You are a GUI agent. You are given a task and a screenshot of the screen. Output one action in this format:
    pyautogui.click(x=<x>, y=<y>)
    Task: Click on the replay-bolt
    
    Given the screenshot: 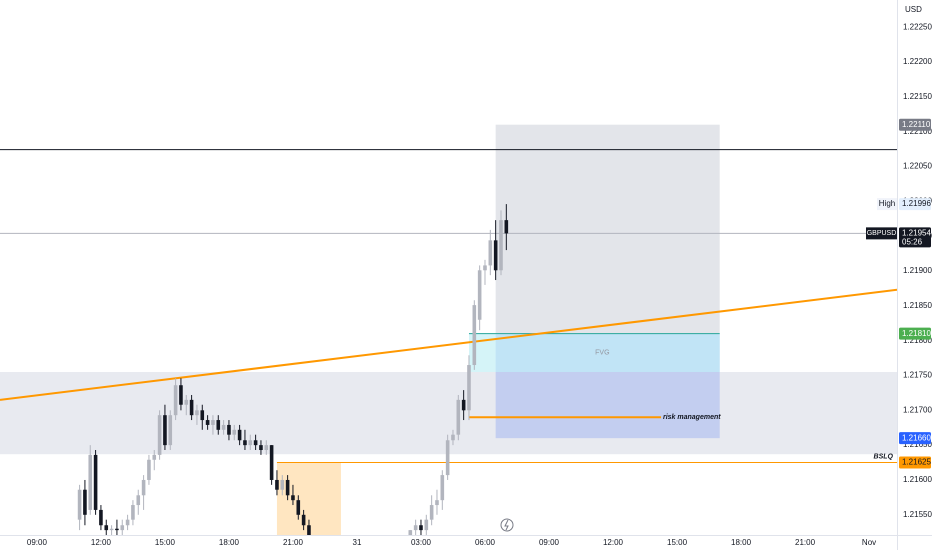 What is the action you would take?
    pyautogui.click(x=506, y=525)
    